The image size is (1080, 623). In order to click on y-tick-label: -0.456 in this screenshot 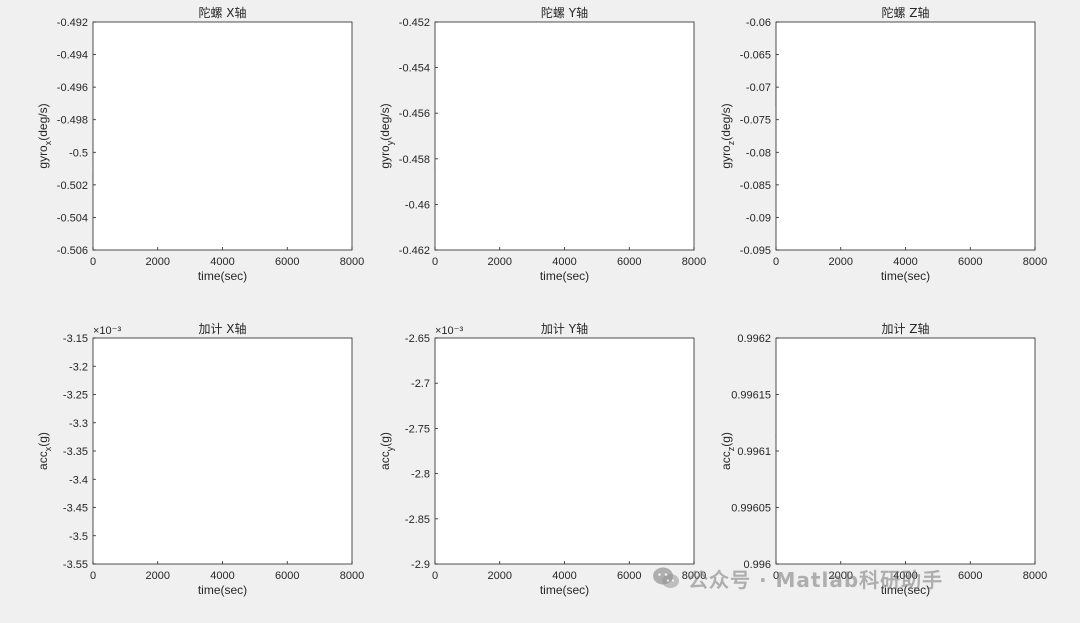, I will do `click(414, 114)`.